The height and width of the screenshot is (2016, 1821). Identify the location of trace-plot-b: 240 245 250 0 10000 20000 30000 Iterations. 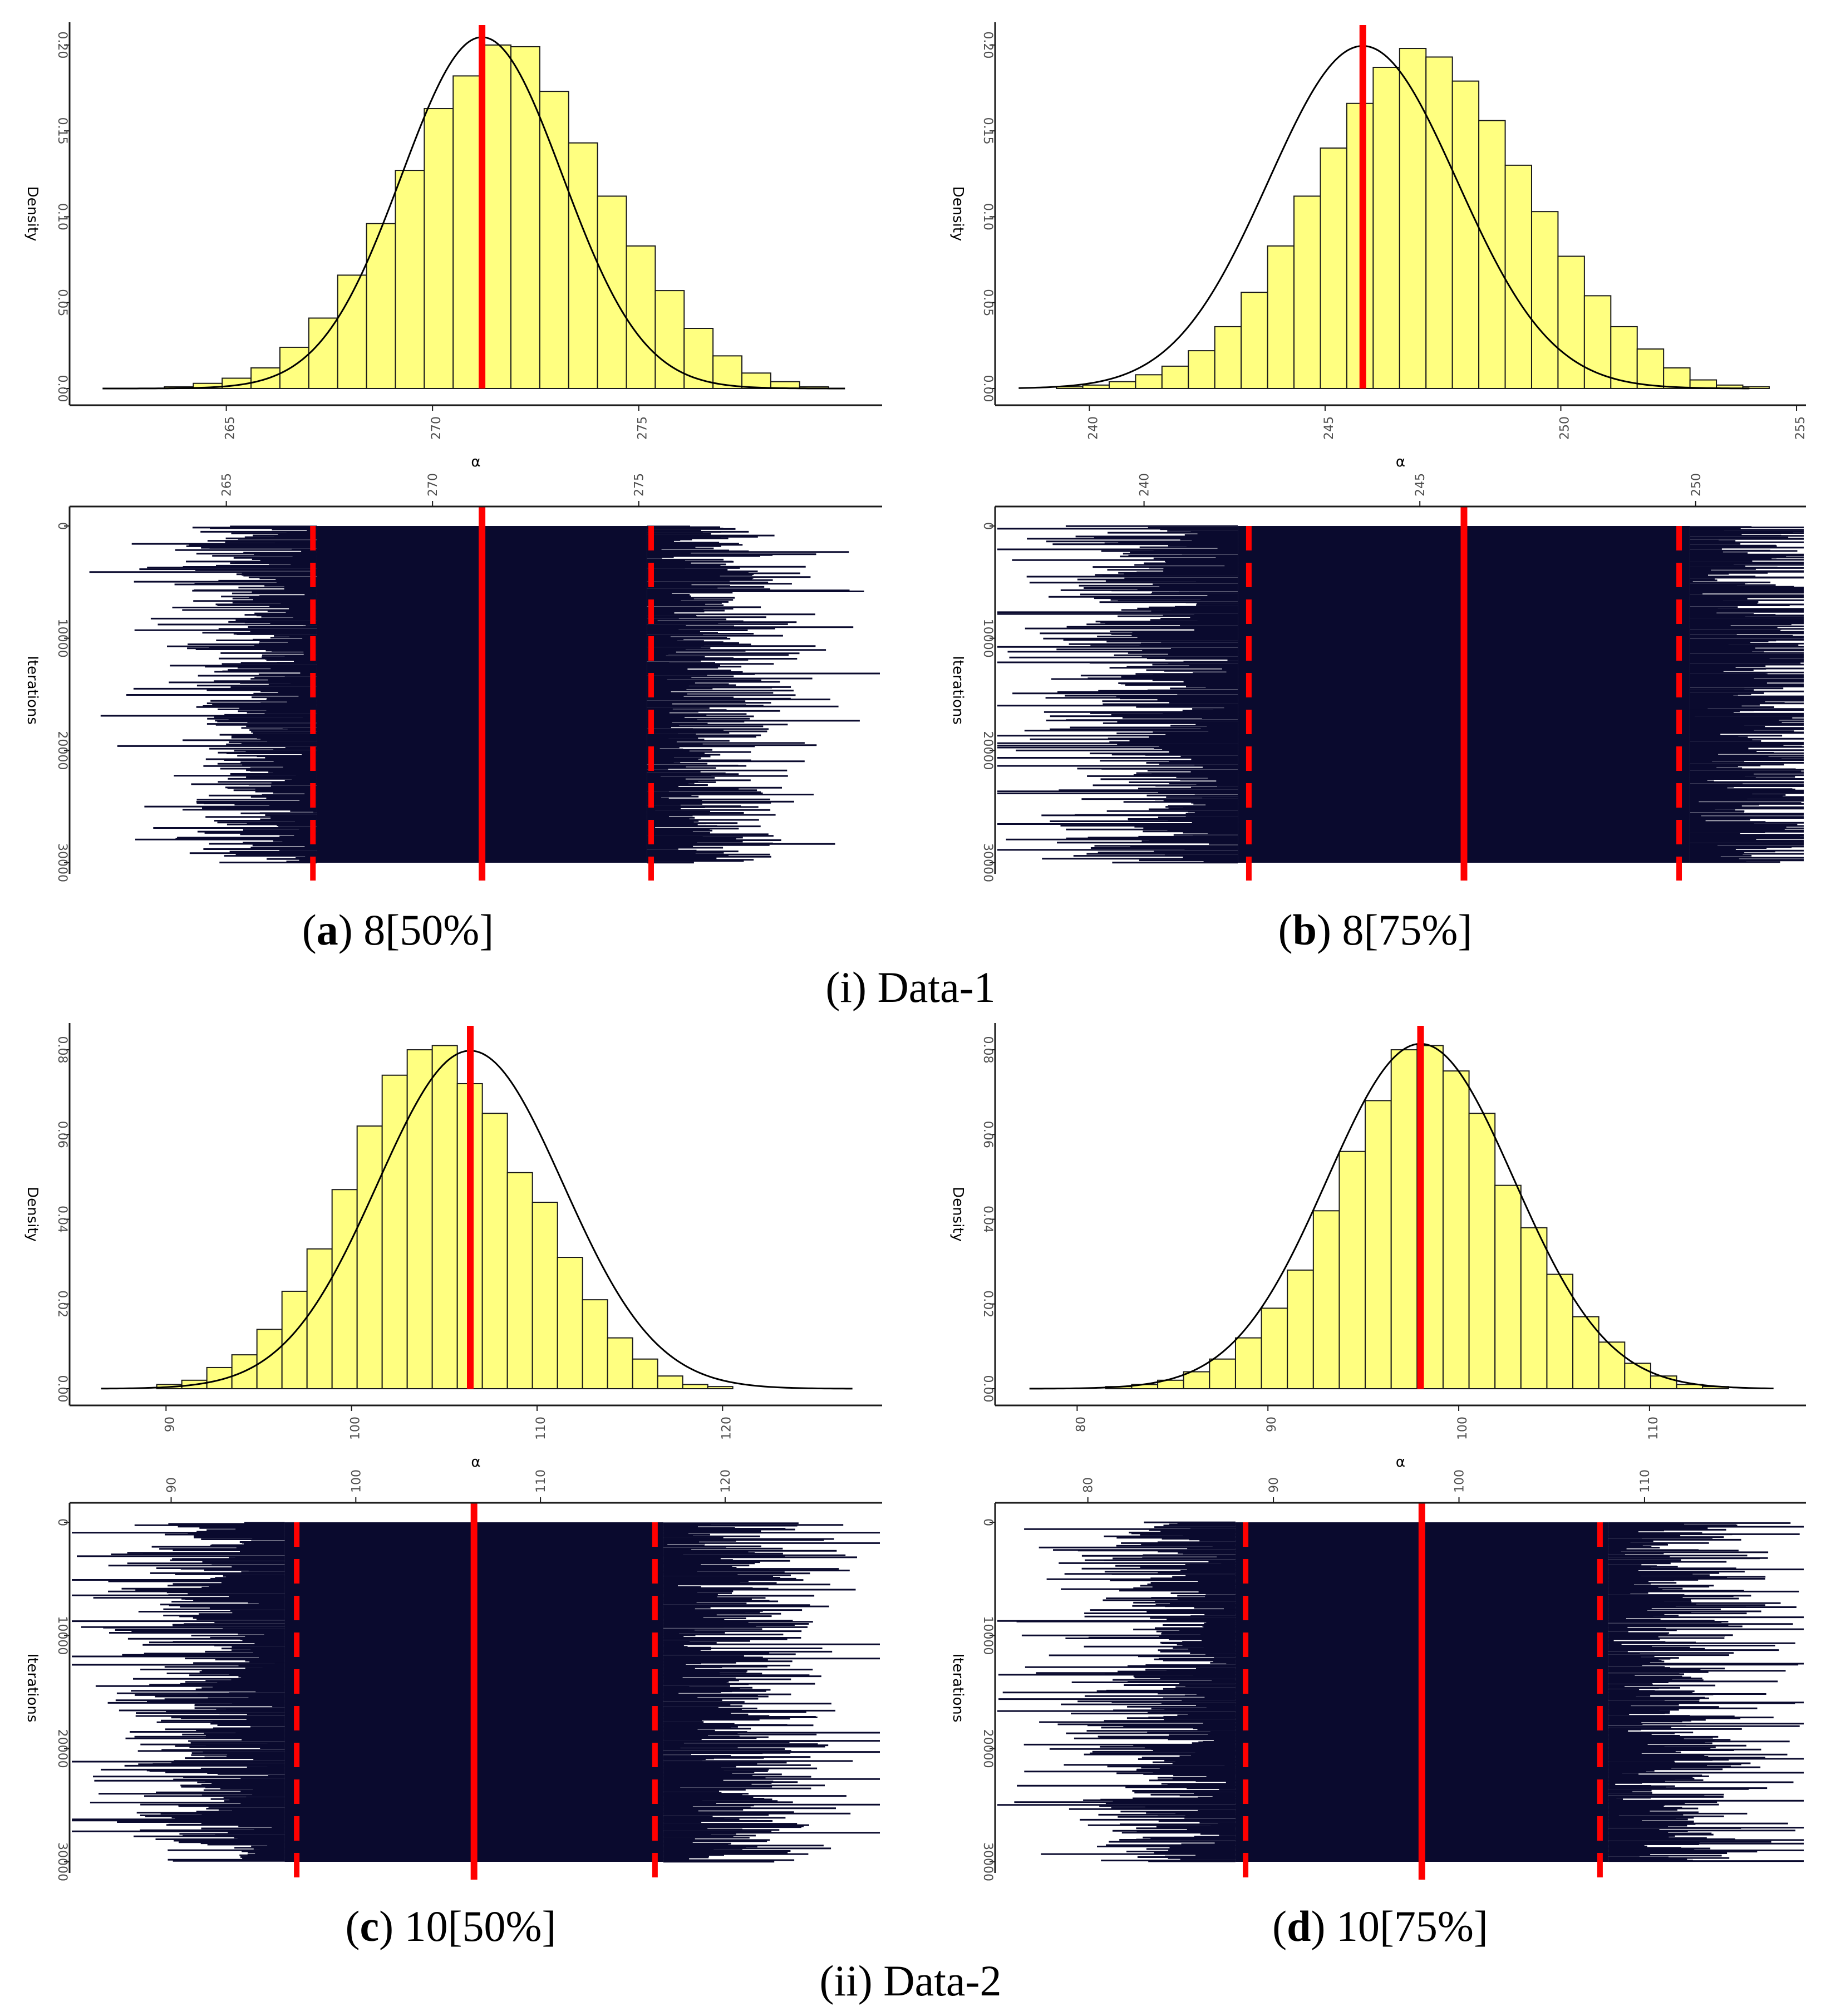
(1378, 677).